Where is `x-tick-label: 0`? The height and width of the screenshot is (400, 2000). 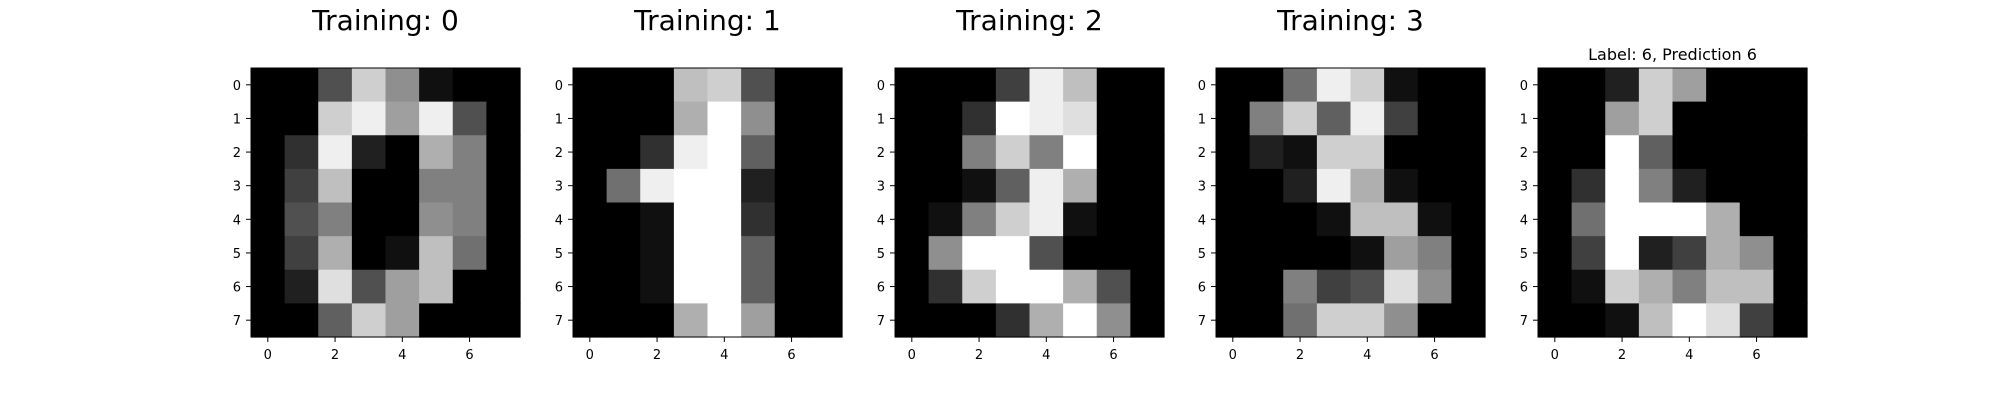
x-tick-label: 0 is located at coordinates (1233, 355).